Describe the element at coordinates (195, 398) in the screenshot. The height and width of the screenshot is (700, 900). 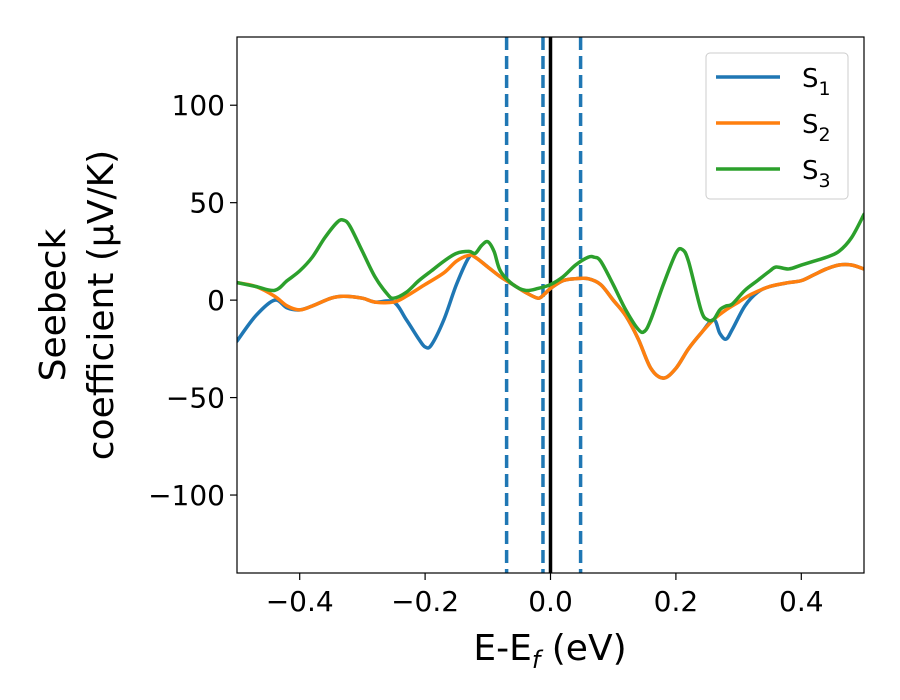
I see `y-tick-label: −50` at that location.